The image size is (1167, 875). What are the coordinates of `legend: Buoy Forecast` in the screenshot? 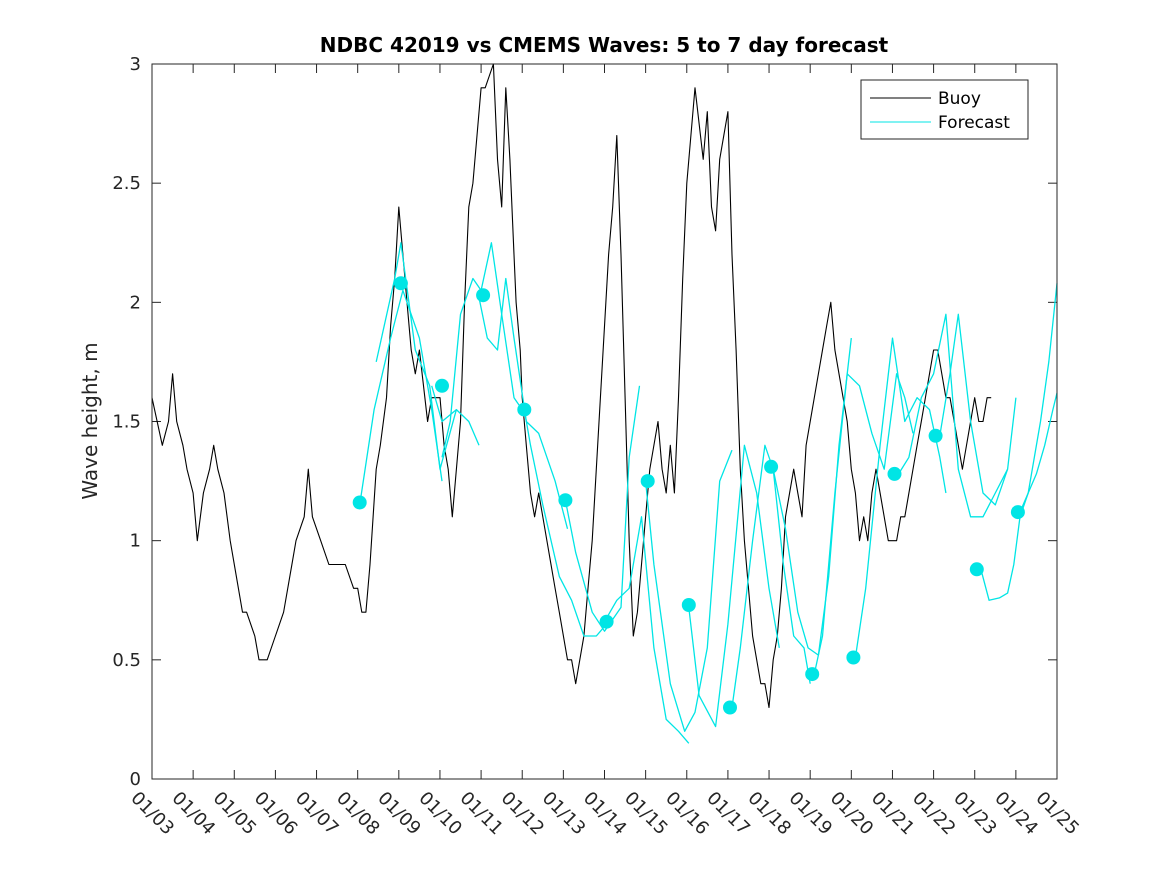 It's located at (944, 109).